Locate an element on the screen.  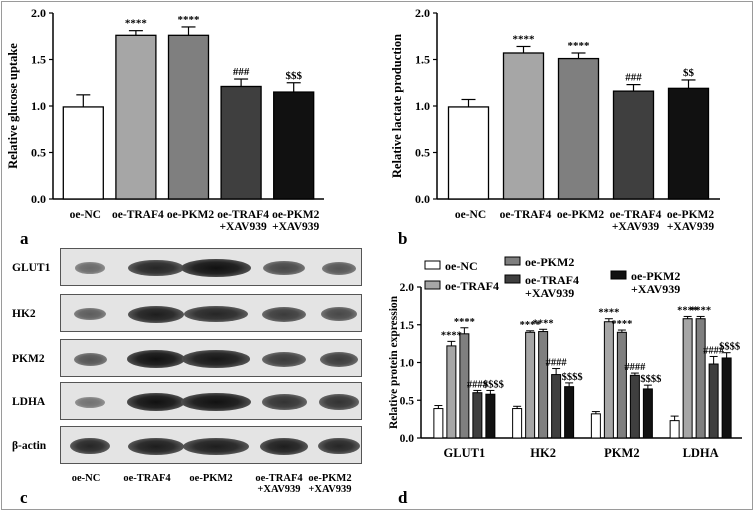
panel-a-letter: a is located at coordinates (24, 238).